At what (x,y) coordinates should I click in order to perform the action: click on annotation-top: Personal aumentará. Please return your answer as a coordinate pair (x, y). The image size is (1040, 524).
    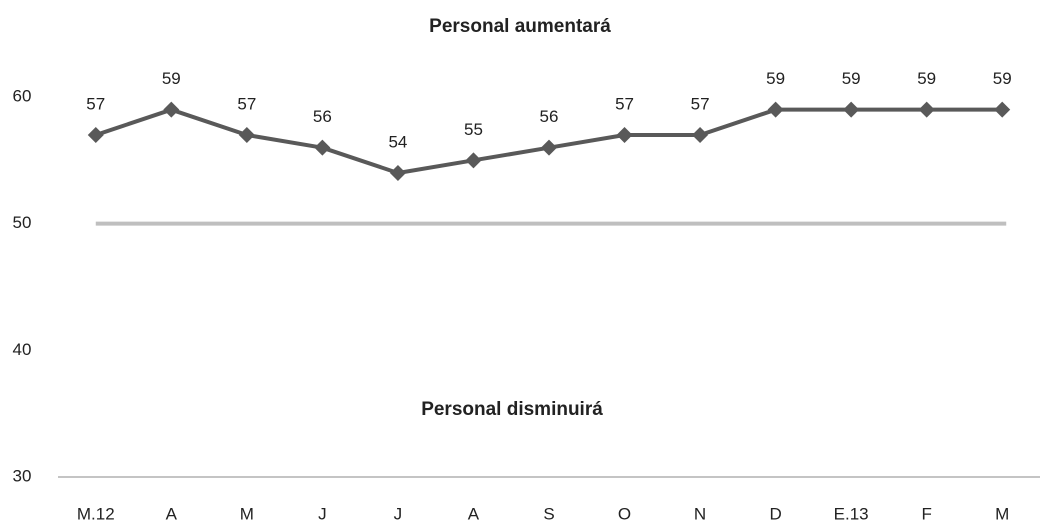
    Looking at the image, I should click on (520, 26).